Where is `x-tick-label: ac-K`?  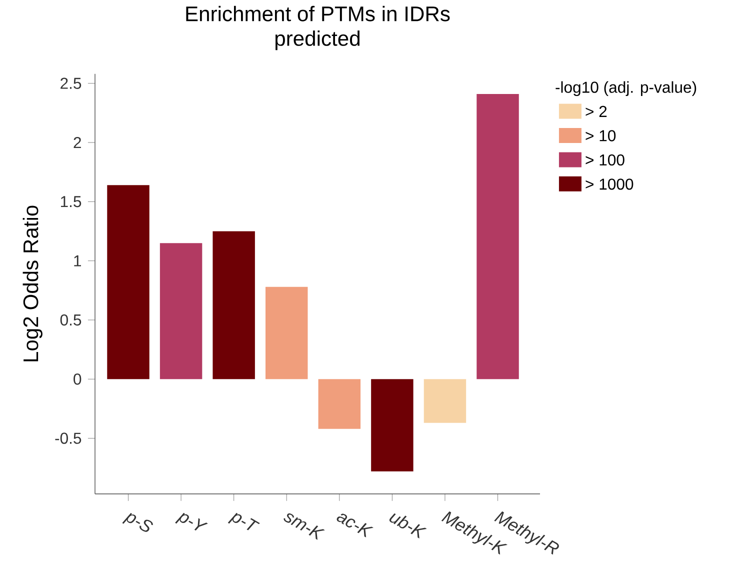
x-tick-label: ac-K is located at coordinates (355, 526).